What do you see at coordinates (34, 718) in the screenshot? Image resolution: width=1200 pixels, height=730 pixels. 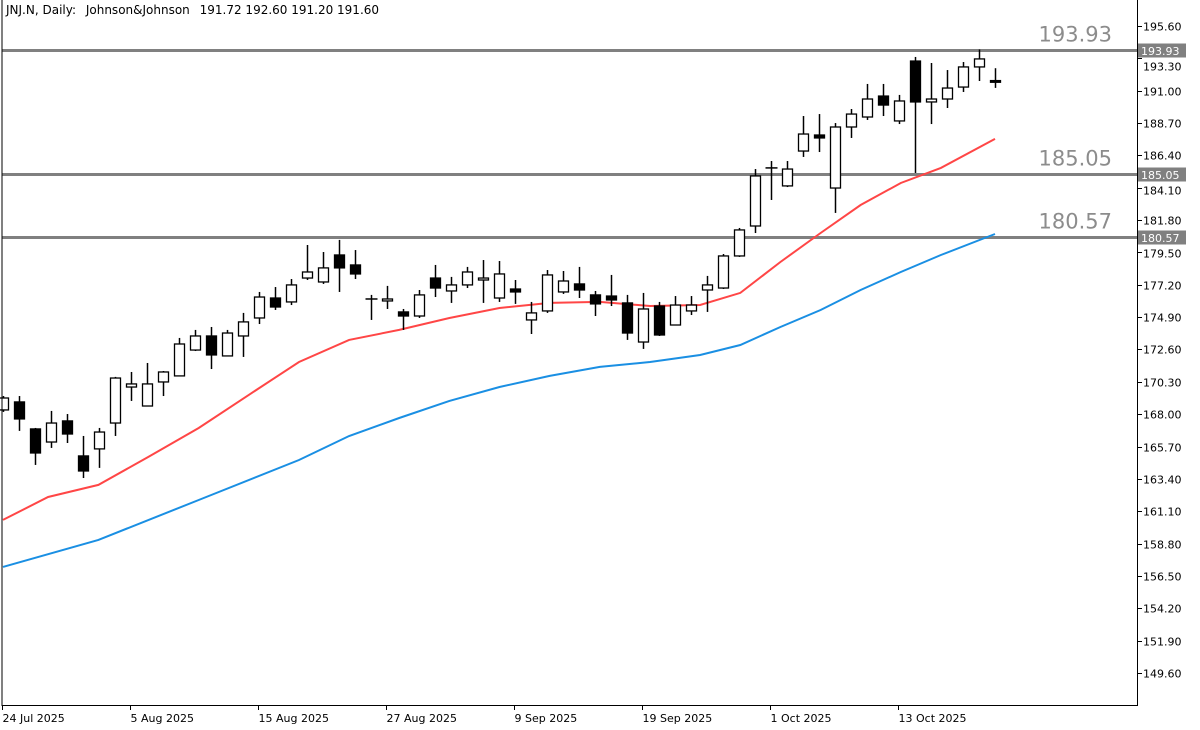 I see `date-tick-label: 24 Jul 2025` at bounding box center [34, 718].